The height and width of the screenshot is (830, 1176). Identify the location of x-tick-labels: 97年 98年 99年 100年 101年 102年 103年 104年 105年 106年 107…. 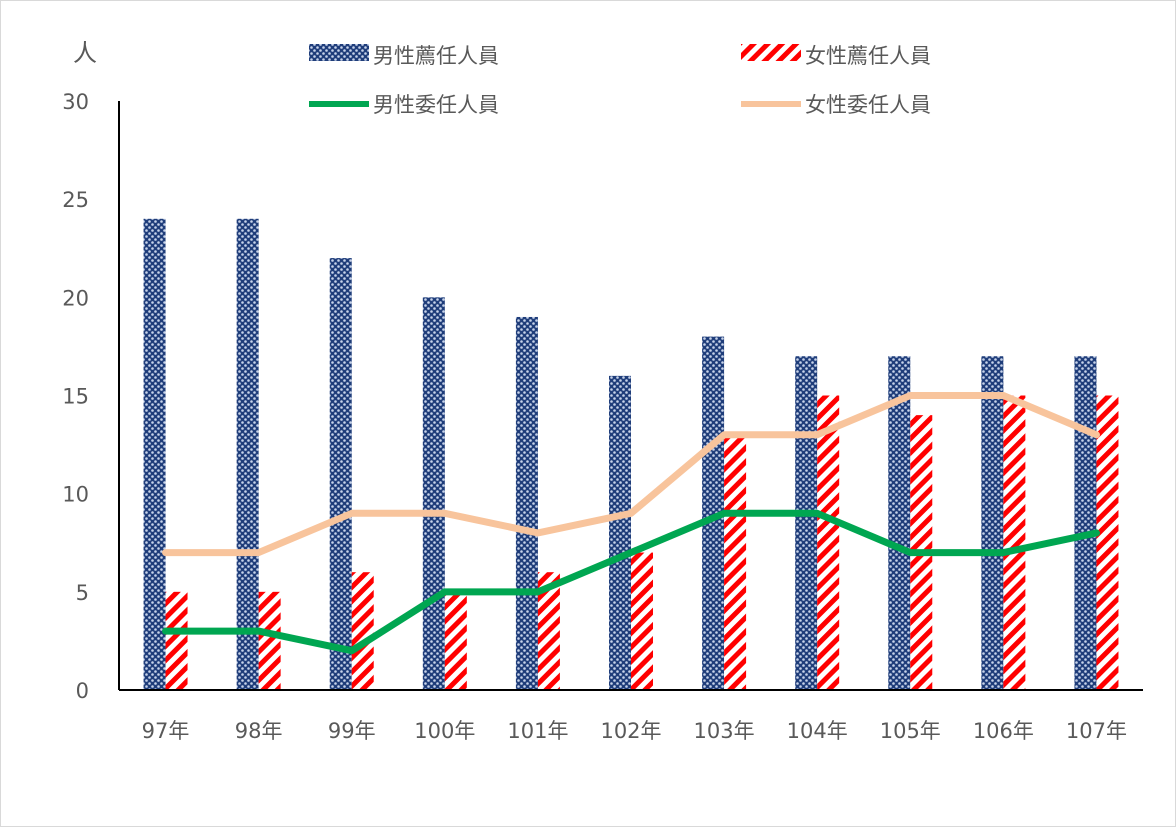
(634, 731).